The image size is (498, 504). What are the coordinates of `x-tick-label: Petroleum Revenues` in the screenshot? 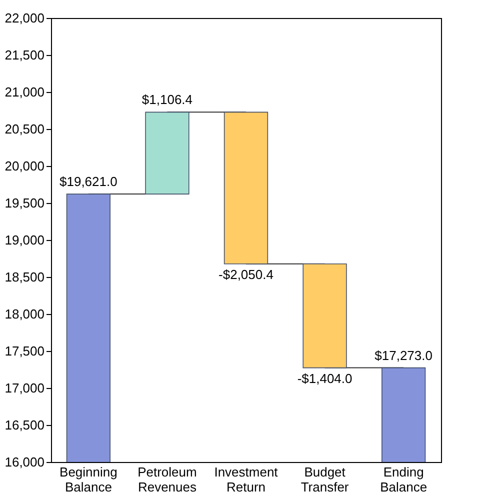 It's located at (167, 479).